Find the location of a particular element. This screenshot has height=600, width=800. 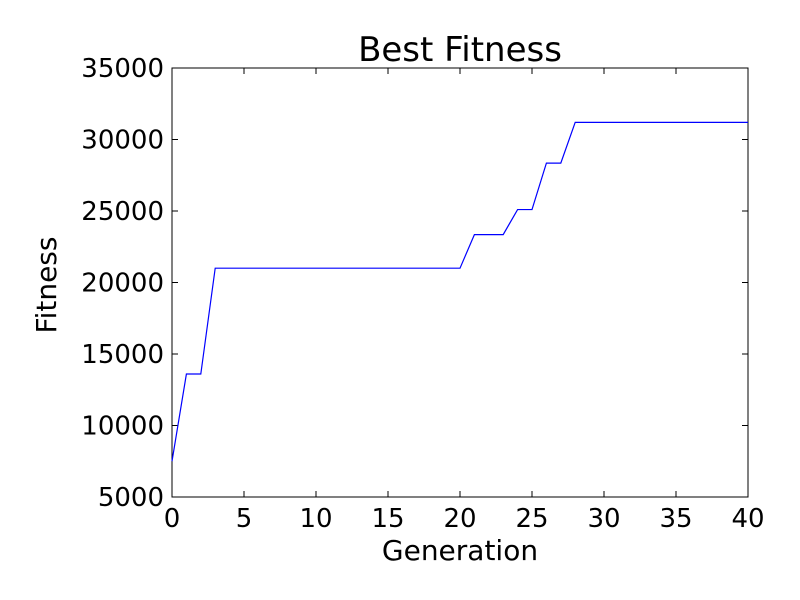

x-tick-label: 5 is located at coordinates (244, 519).